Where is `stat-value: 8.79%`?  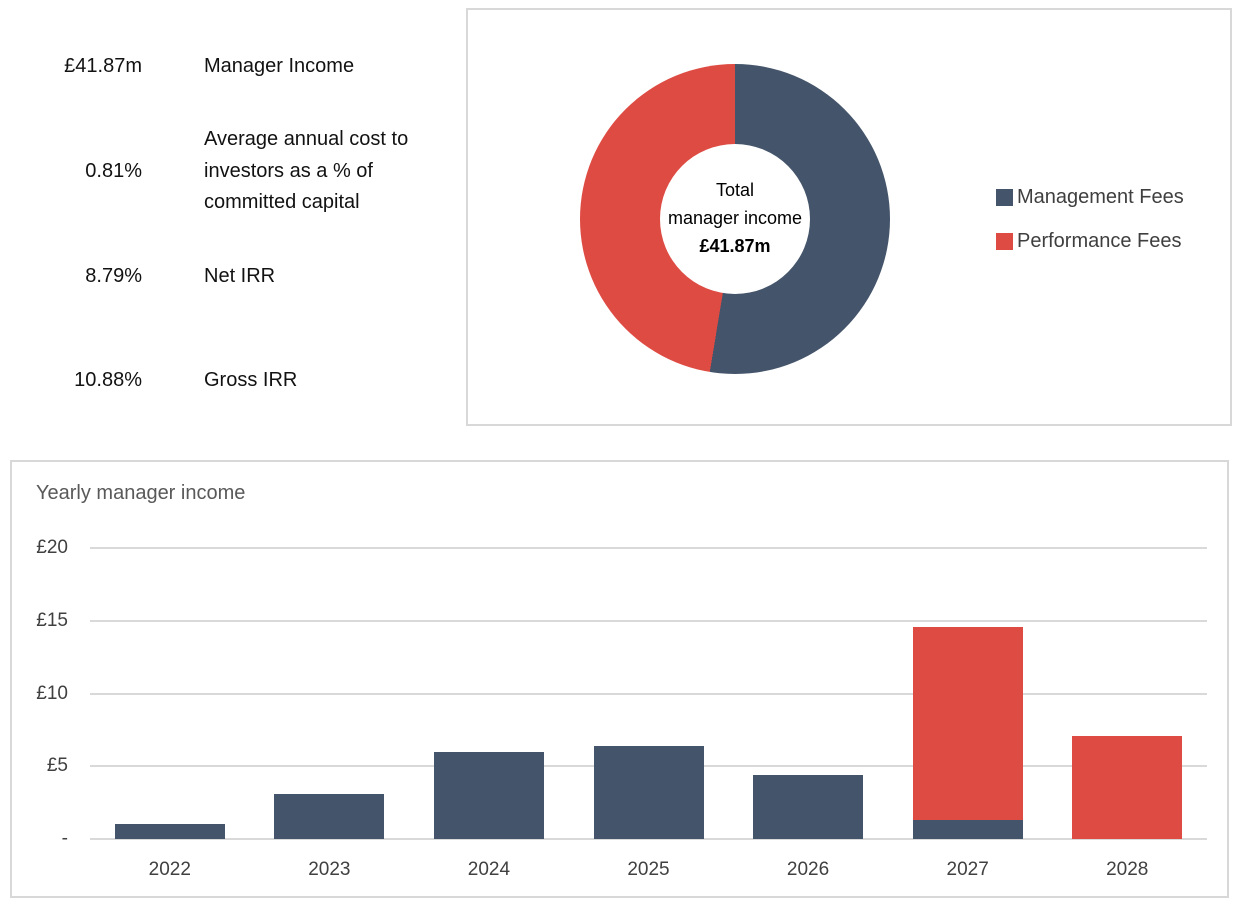 stat-value: 8.79% is located at coordinates (113, 276).